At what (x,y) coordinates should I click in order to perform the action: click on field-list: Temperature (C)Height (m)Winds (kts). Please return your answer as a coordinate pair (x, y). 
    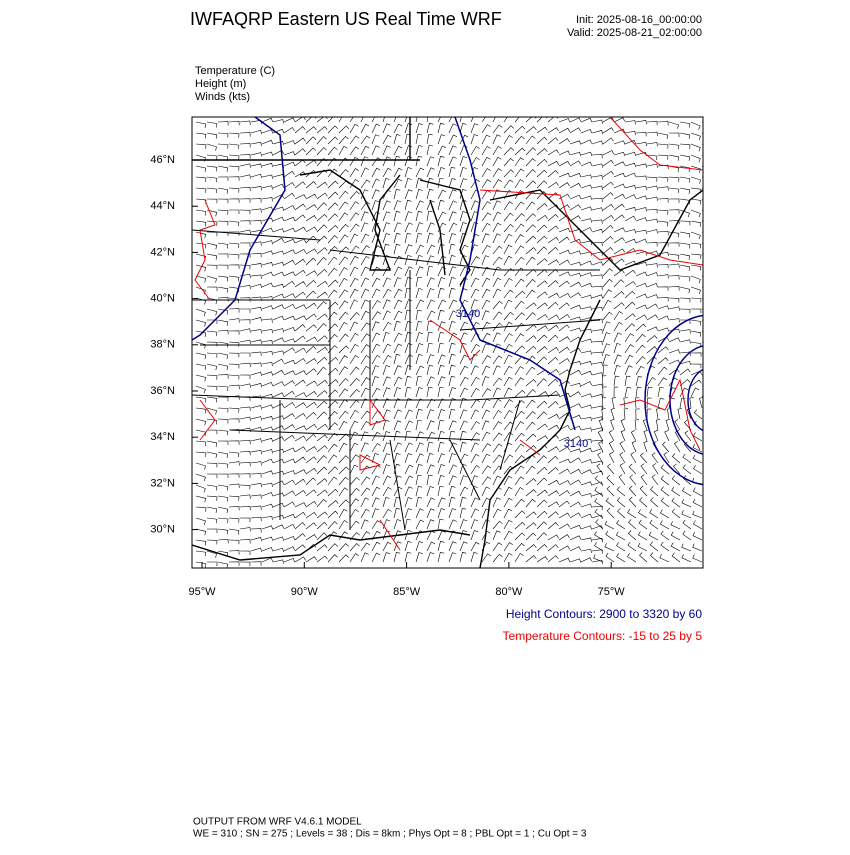
    Looking at the image, I should click on (235, 84).